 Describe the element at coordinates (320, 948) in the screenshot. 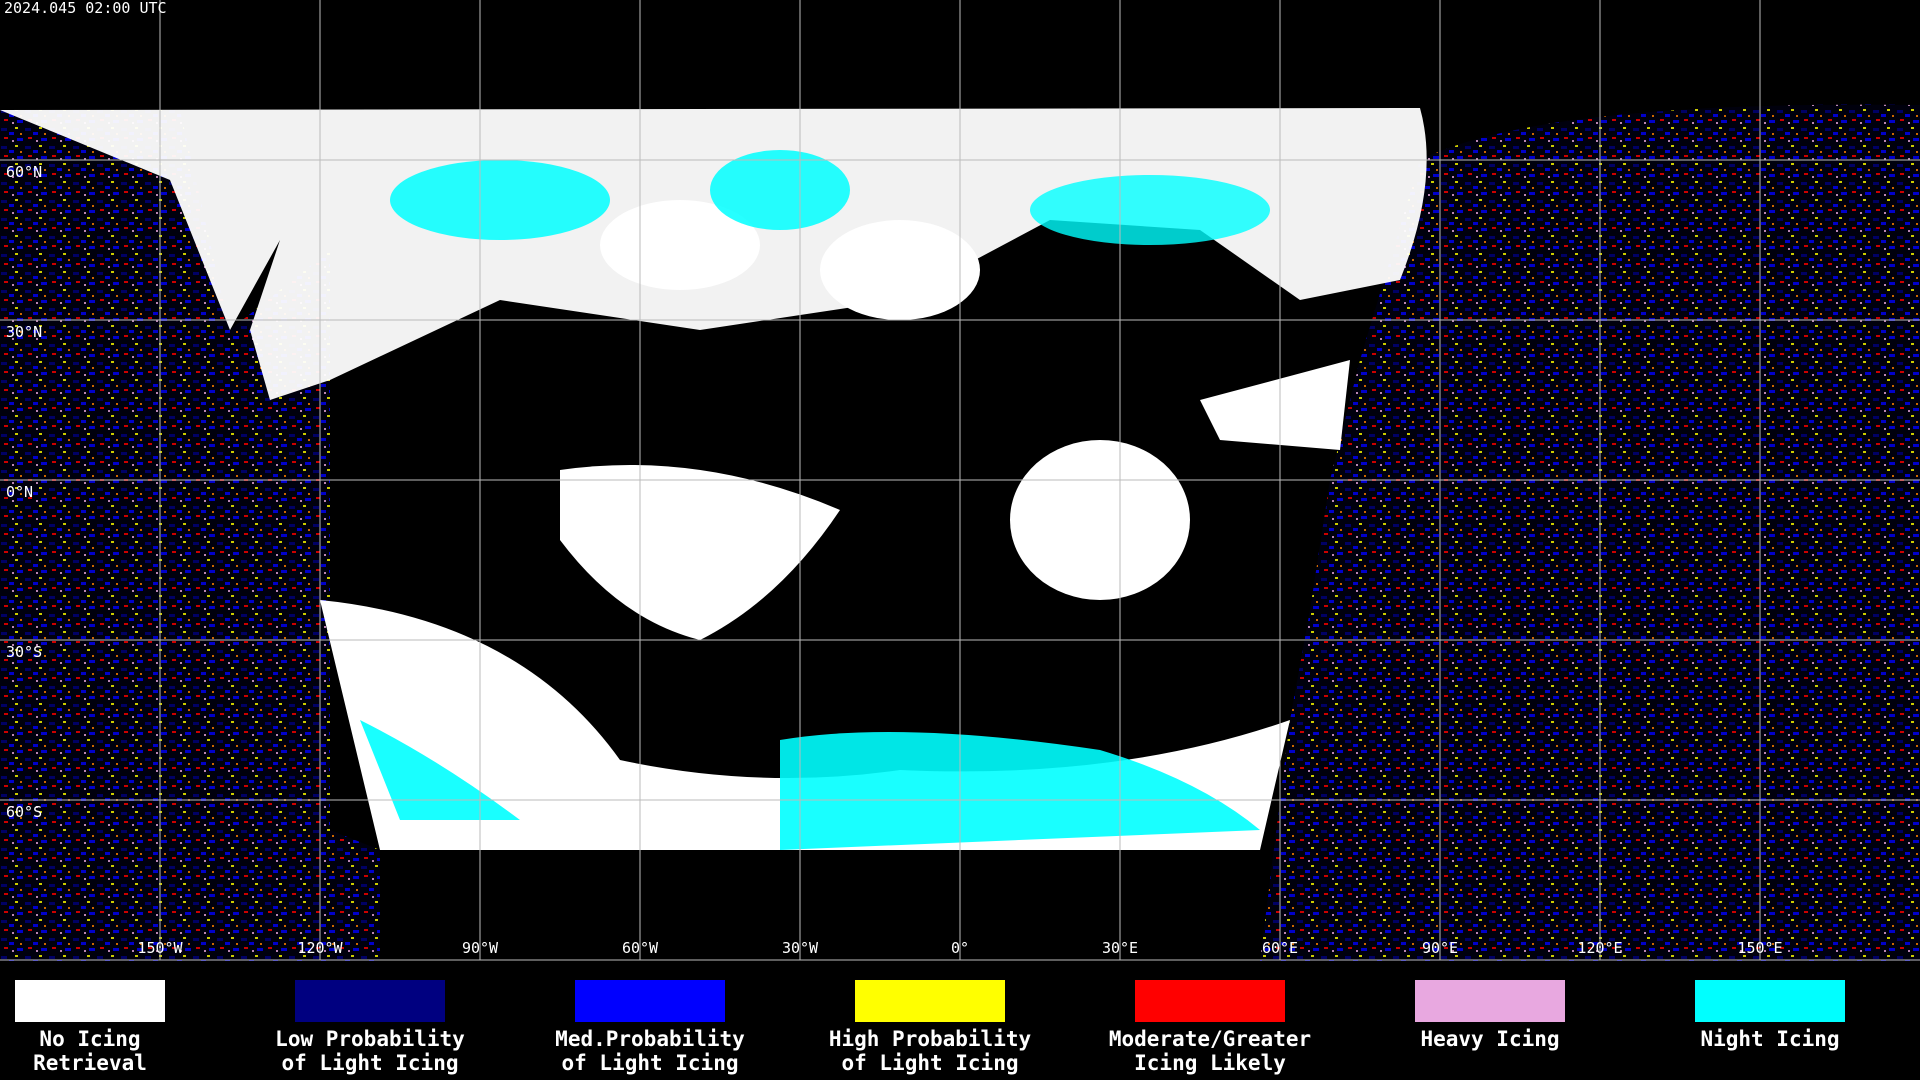

I see `longitude-label: 120°W` at that location.